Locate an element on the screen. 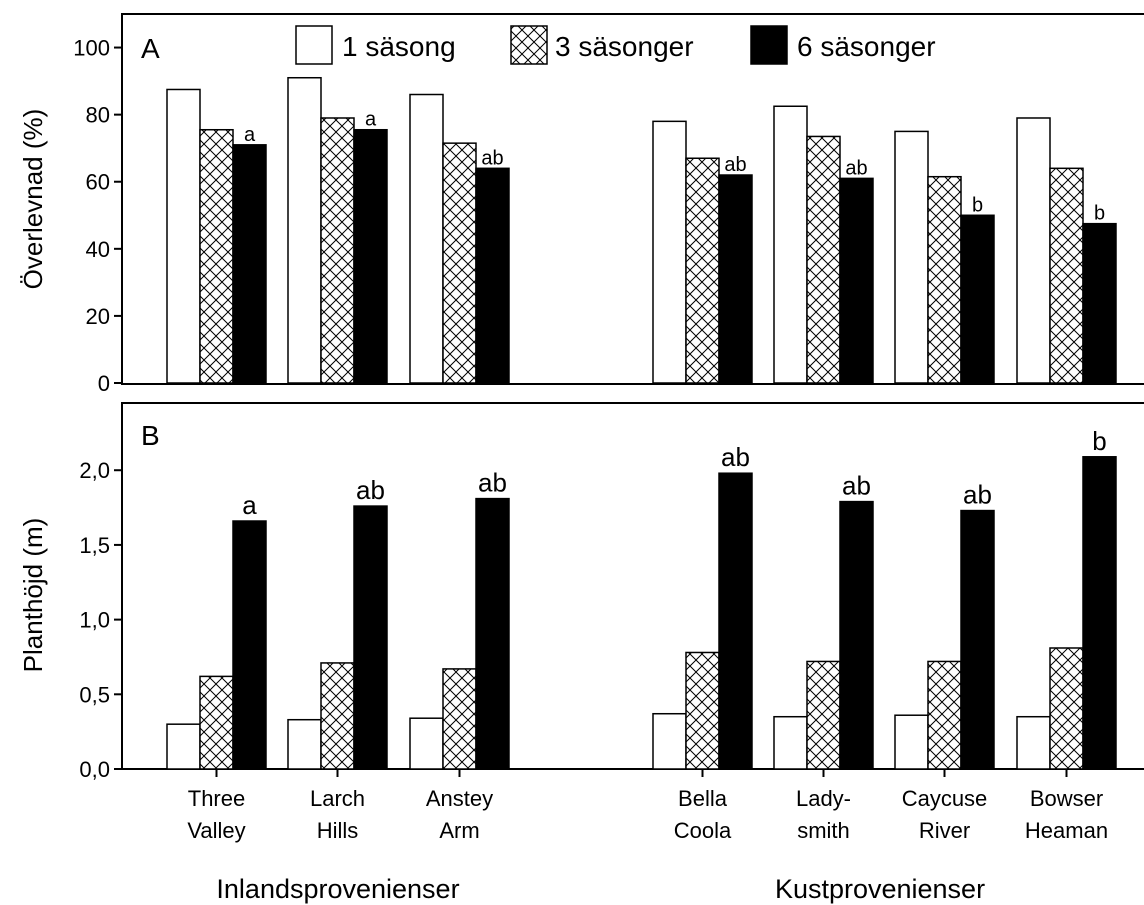 The image size is (1144, 905). category-label: Coola is located at coordinates (703, 830).